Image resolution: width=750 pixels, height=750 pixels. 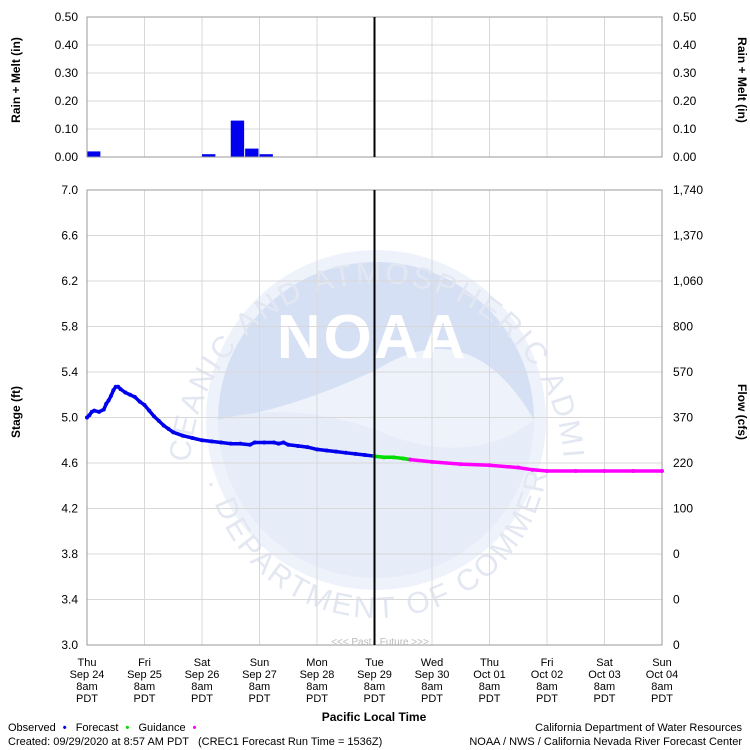 I want to click on x-tick-label: Thu Sep 24 8am PDT, so click(x=87, y=681).